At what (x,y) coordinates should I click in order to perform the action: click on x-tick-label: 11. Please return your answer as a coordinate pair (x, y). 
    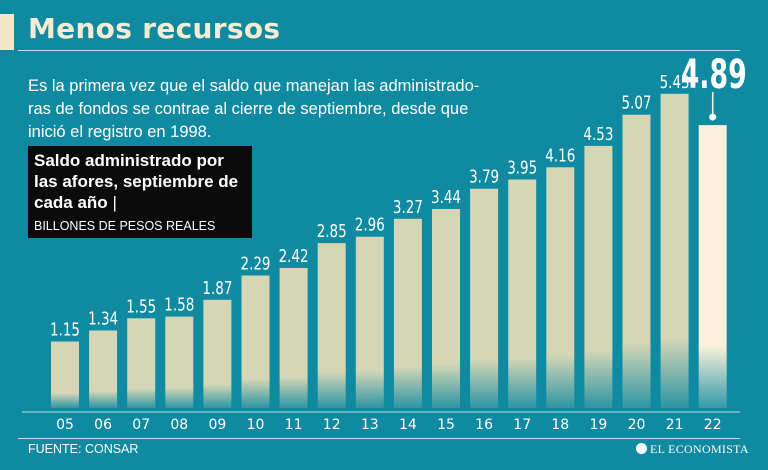
    Looking at the image, I should click on (294, 425).